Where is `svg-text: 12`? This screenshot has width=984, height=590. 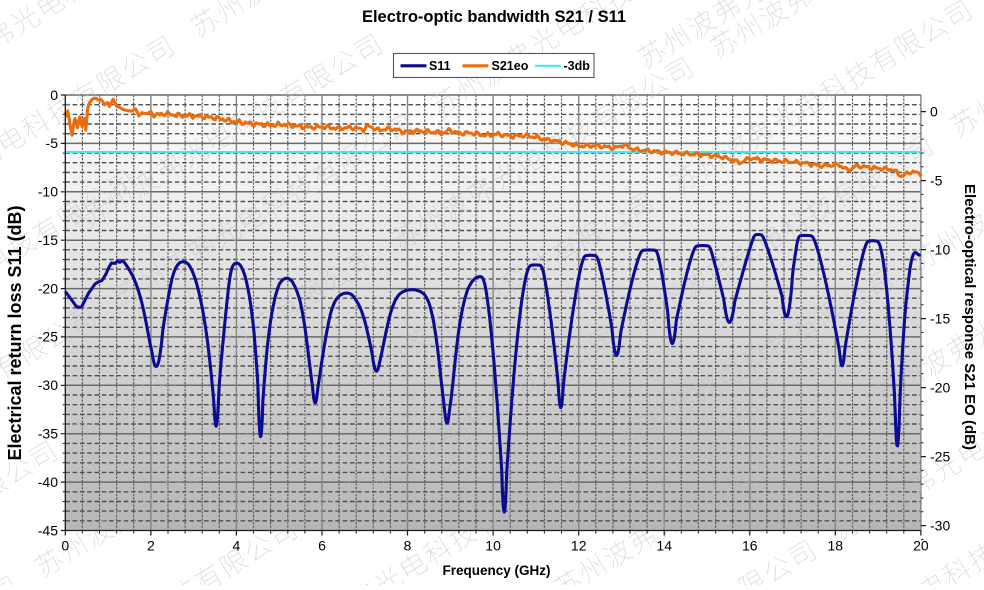
svg-text: 12 is located at coordinates (579, 546).